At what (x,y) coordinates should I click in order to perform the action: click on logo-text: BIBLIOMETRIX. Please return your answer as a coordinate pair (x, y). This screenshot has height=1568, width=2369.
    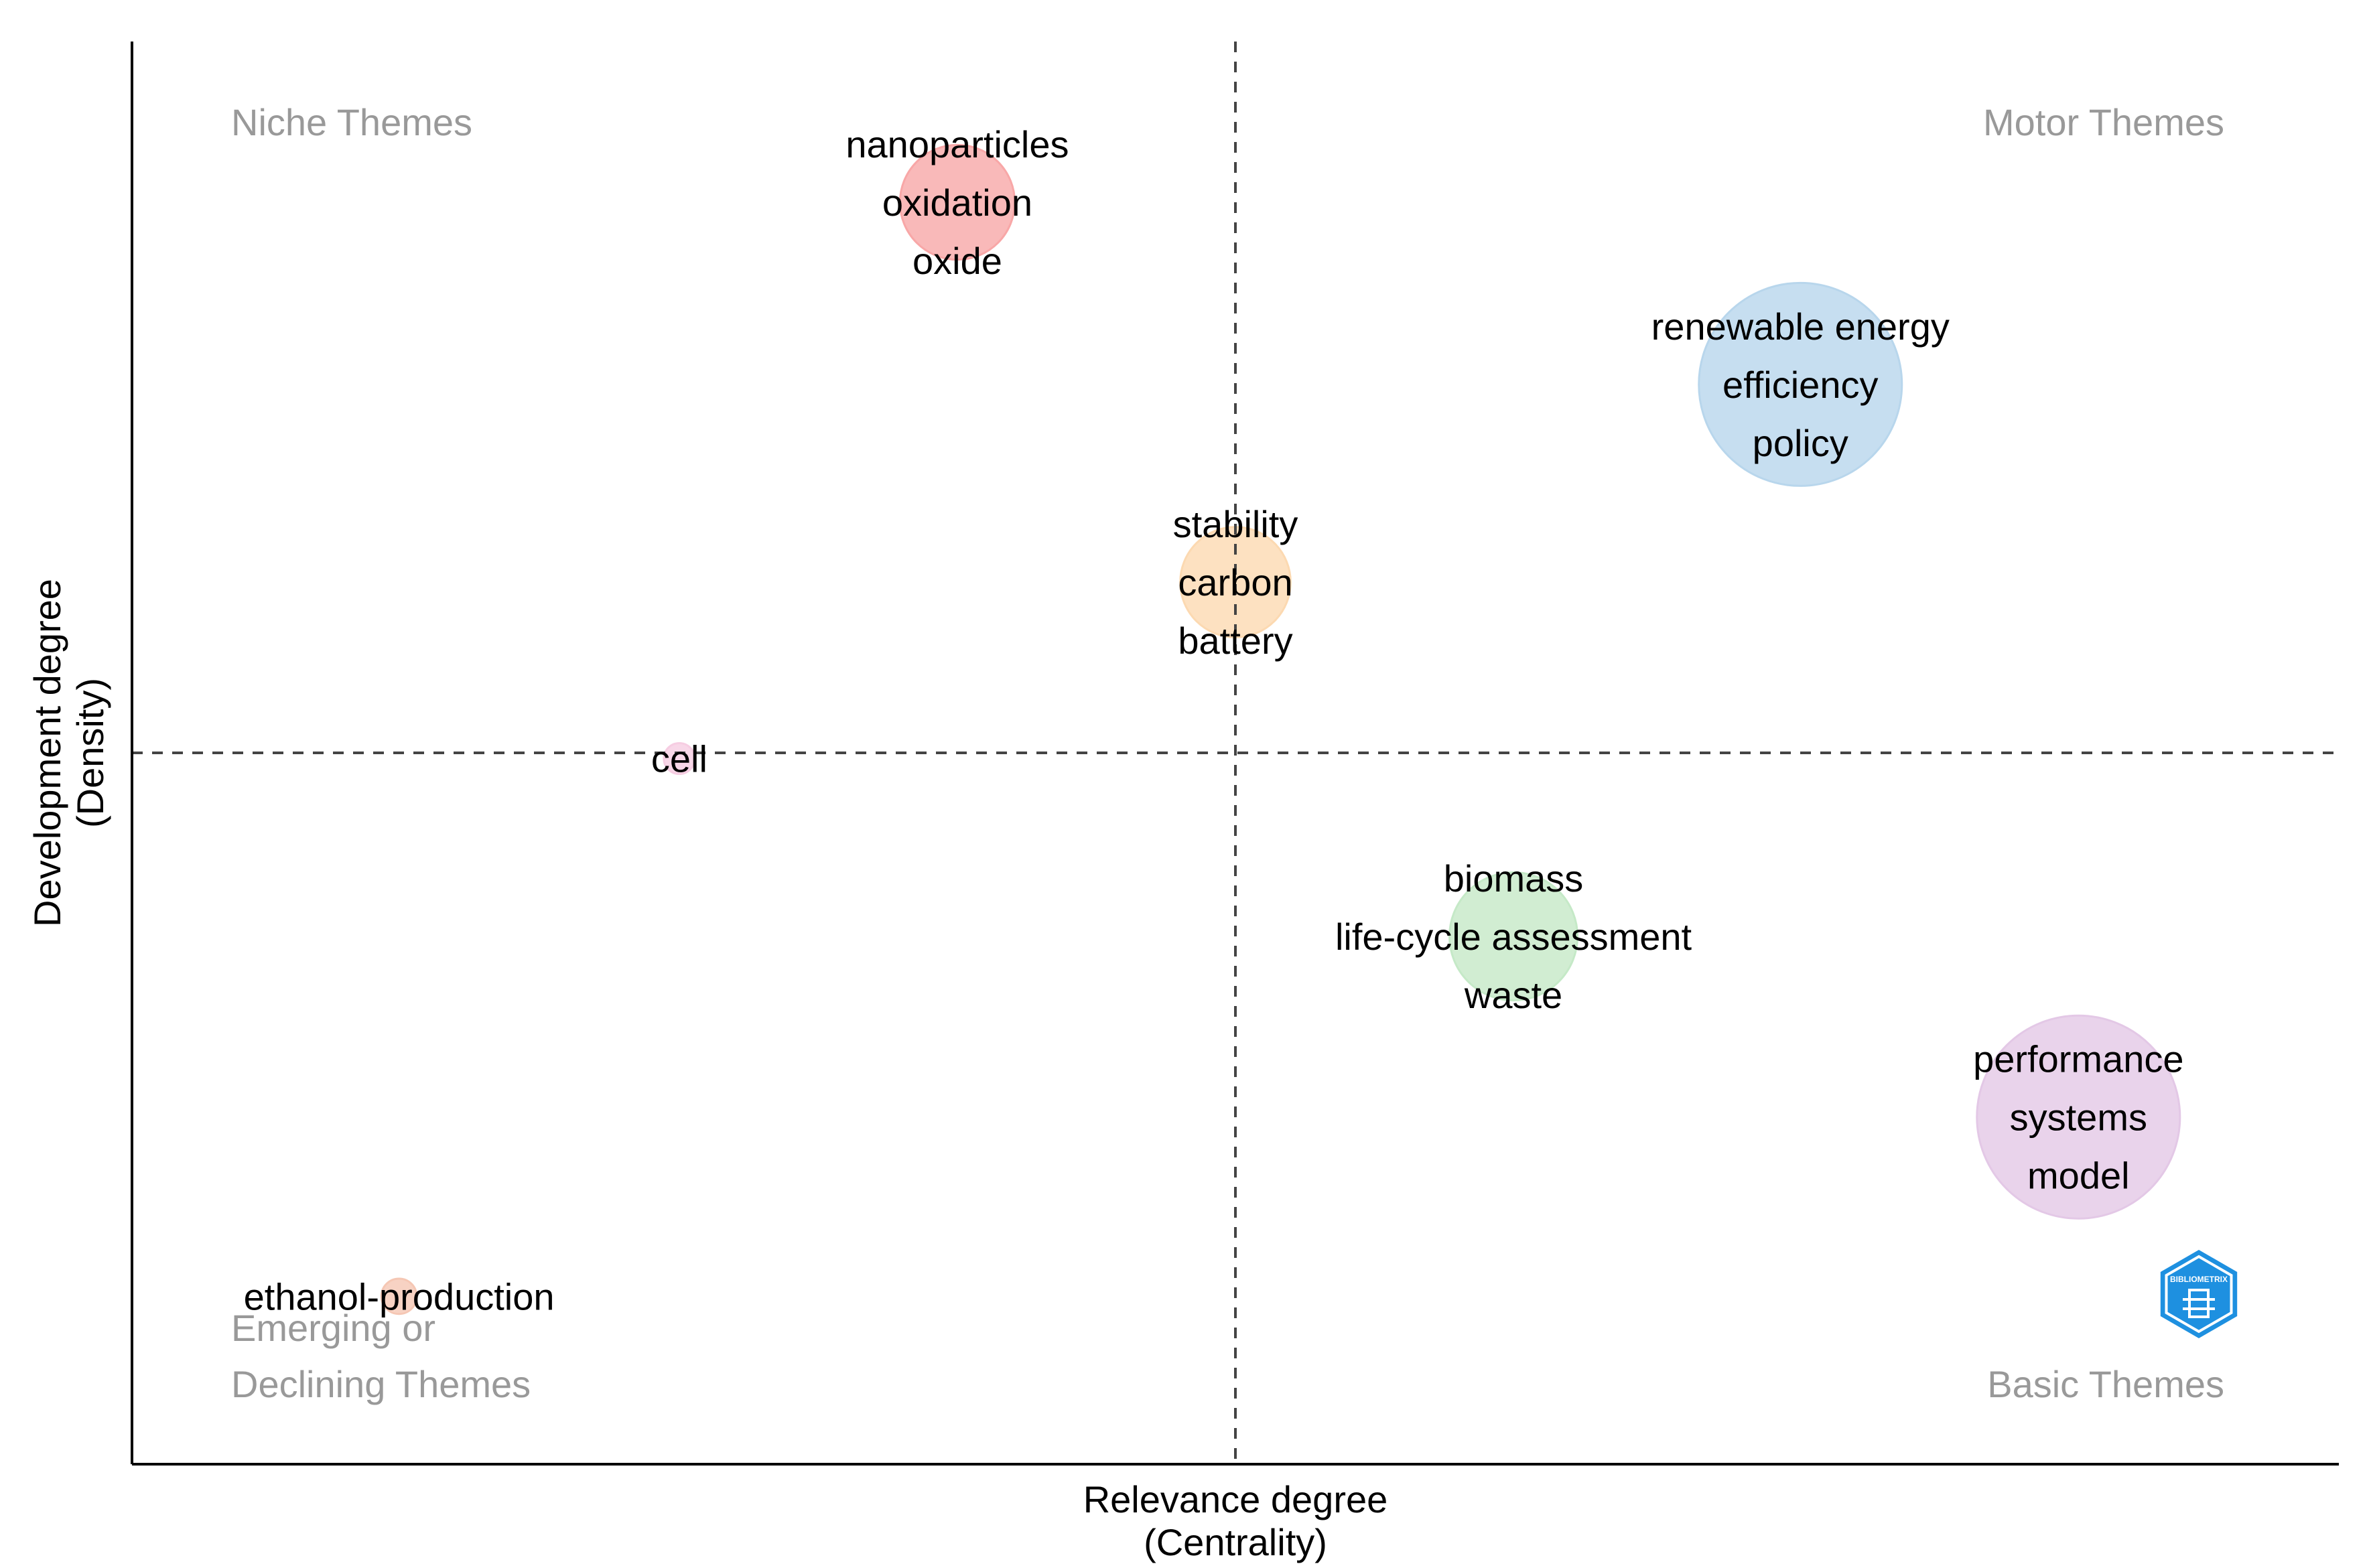
    Looking at the image, I should click on (2199, 1279).